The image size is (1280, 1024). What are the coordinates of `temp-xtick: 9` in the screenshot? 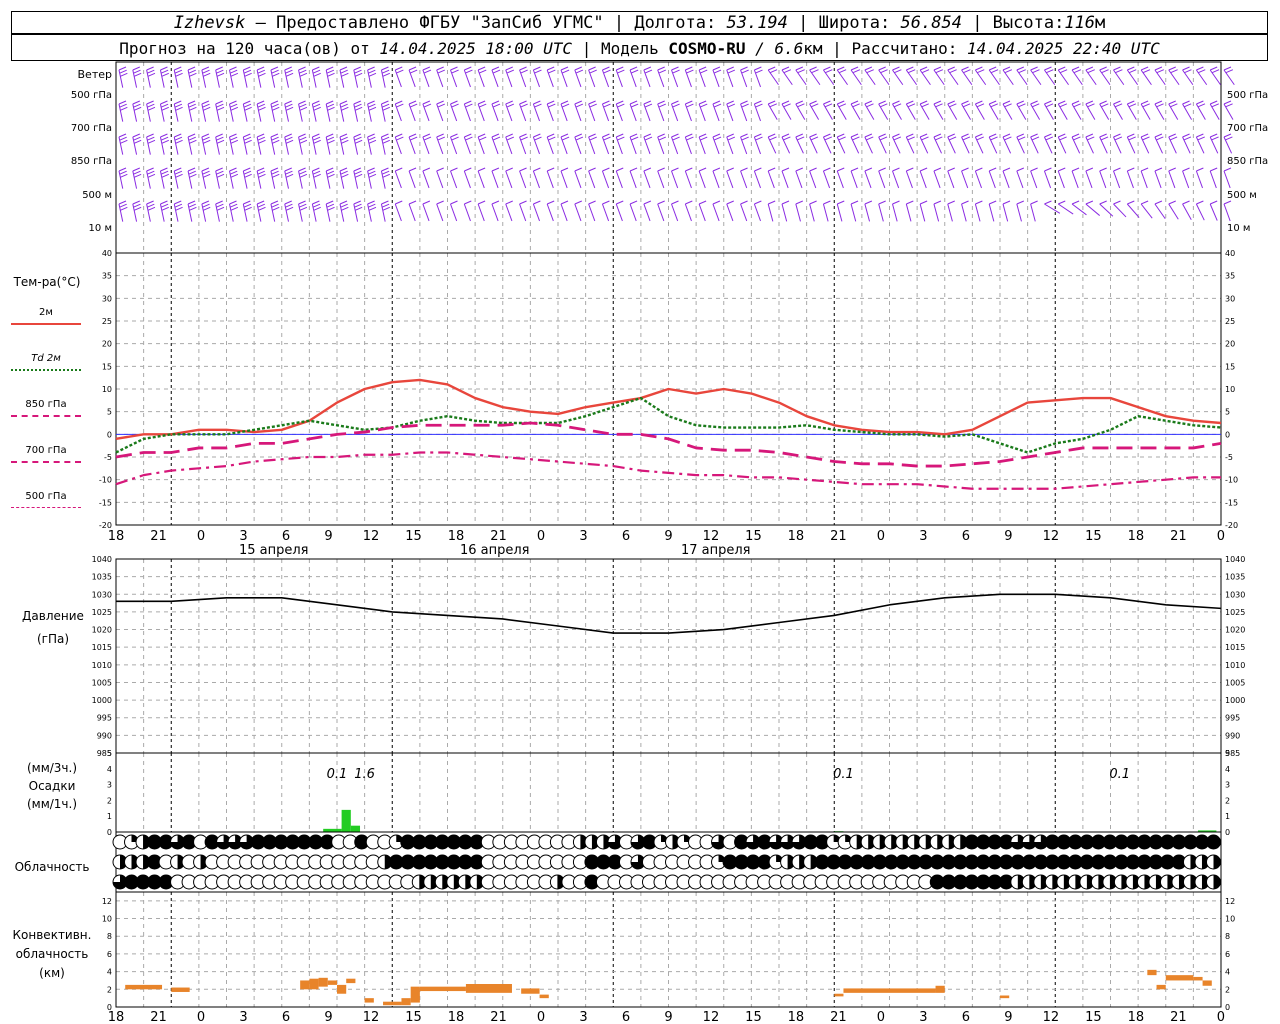 It's located at (328, 536).